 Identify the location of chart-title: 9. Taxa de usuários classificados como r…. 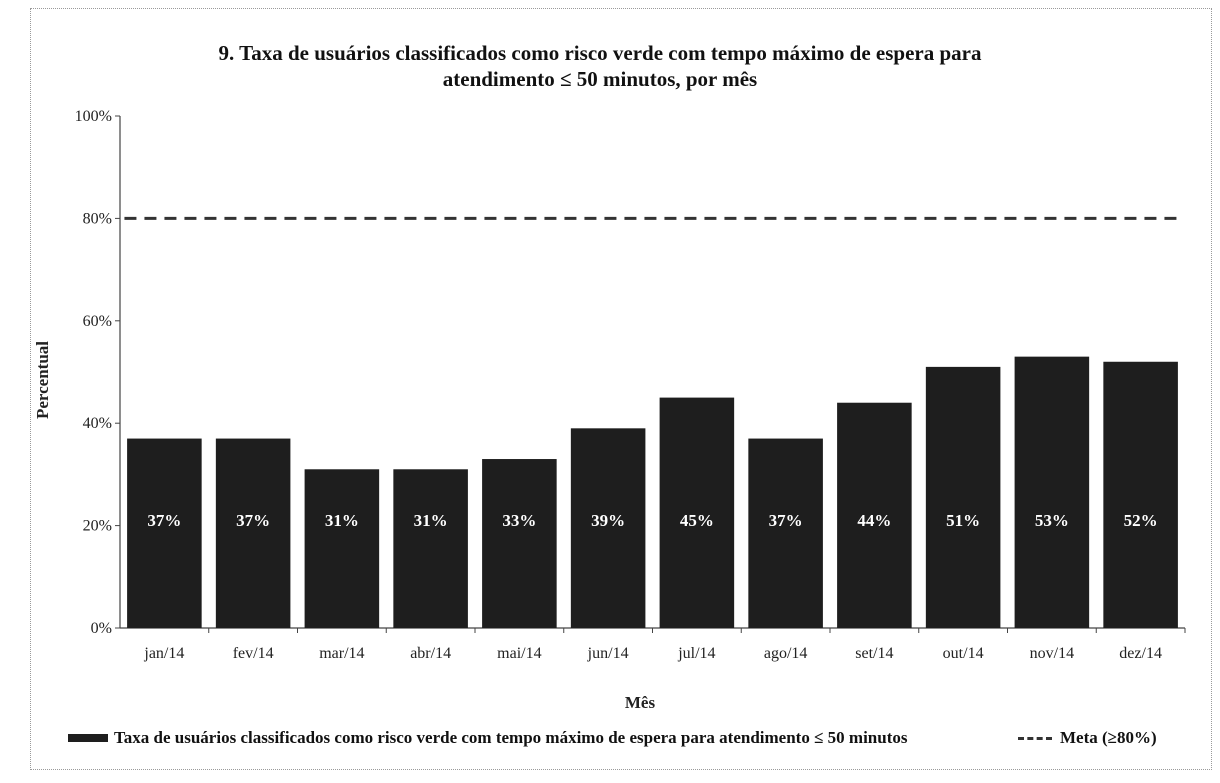
(600, 66).